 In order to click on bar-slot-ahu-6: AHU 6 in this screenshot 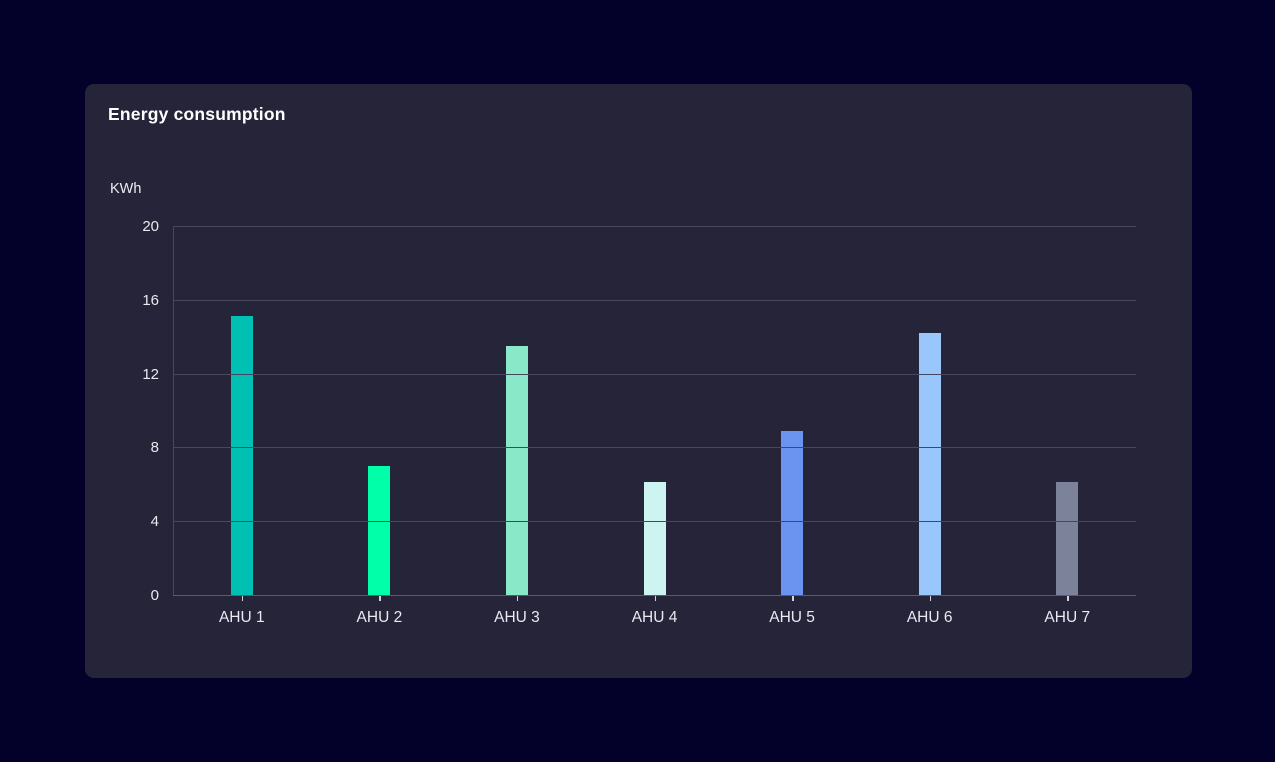, I will do `click(930, 426)`.